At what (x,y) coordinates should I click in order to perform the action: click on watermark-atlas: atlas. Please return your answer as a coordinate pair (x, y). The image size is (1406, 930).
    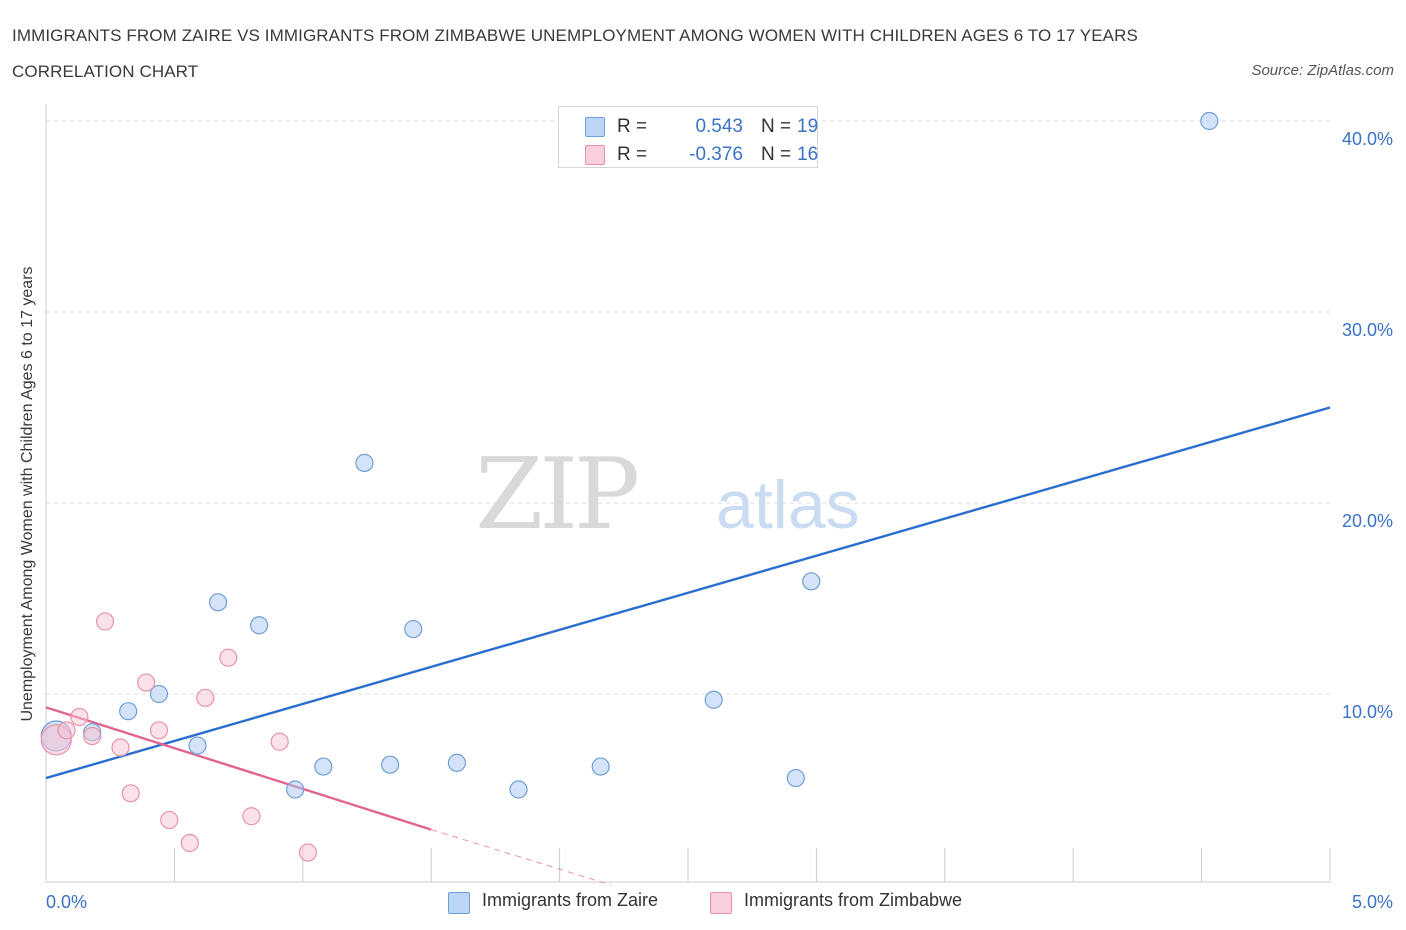
    Looking at the image, I should click on (788, 505).